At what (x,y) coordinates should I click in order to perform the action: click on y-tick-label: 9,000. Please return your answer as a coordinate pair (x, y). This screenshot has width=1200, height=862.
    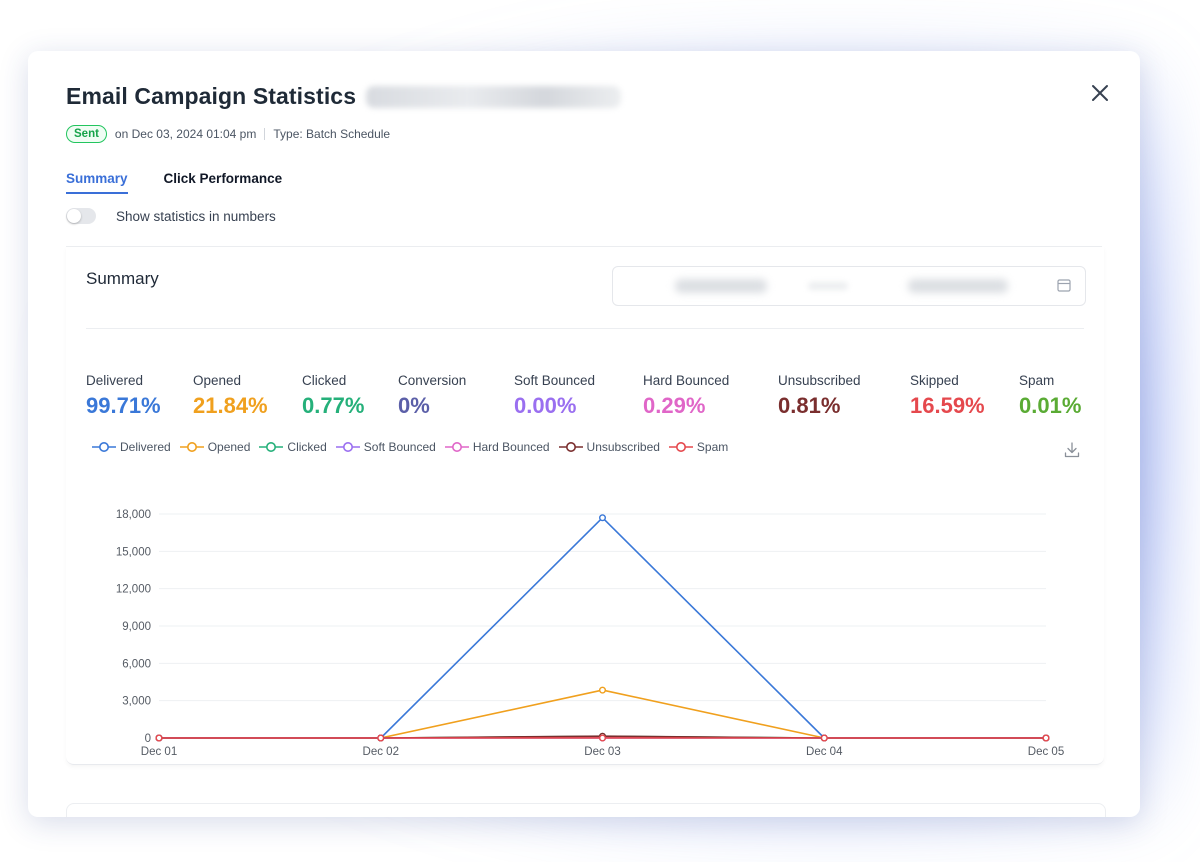
    Looking at the image, I should click on (136, 627).